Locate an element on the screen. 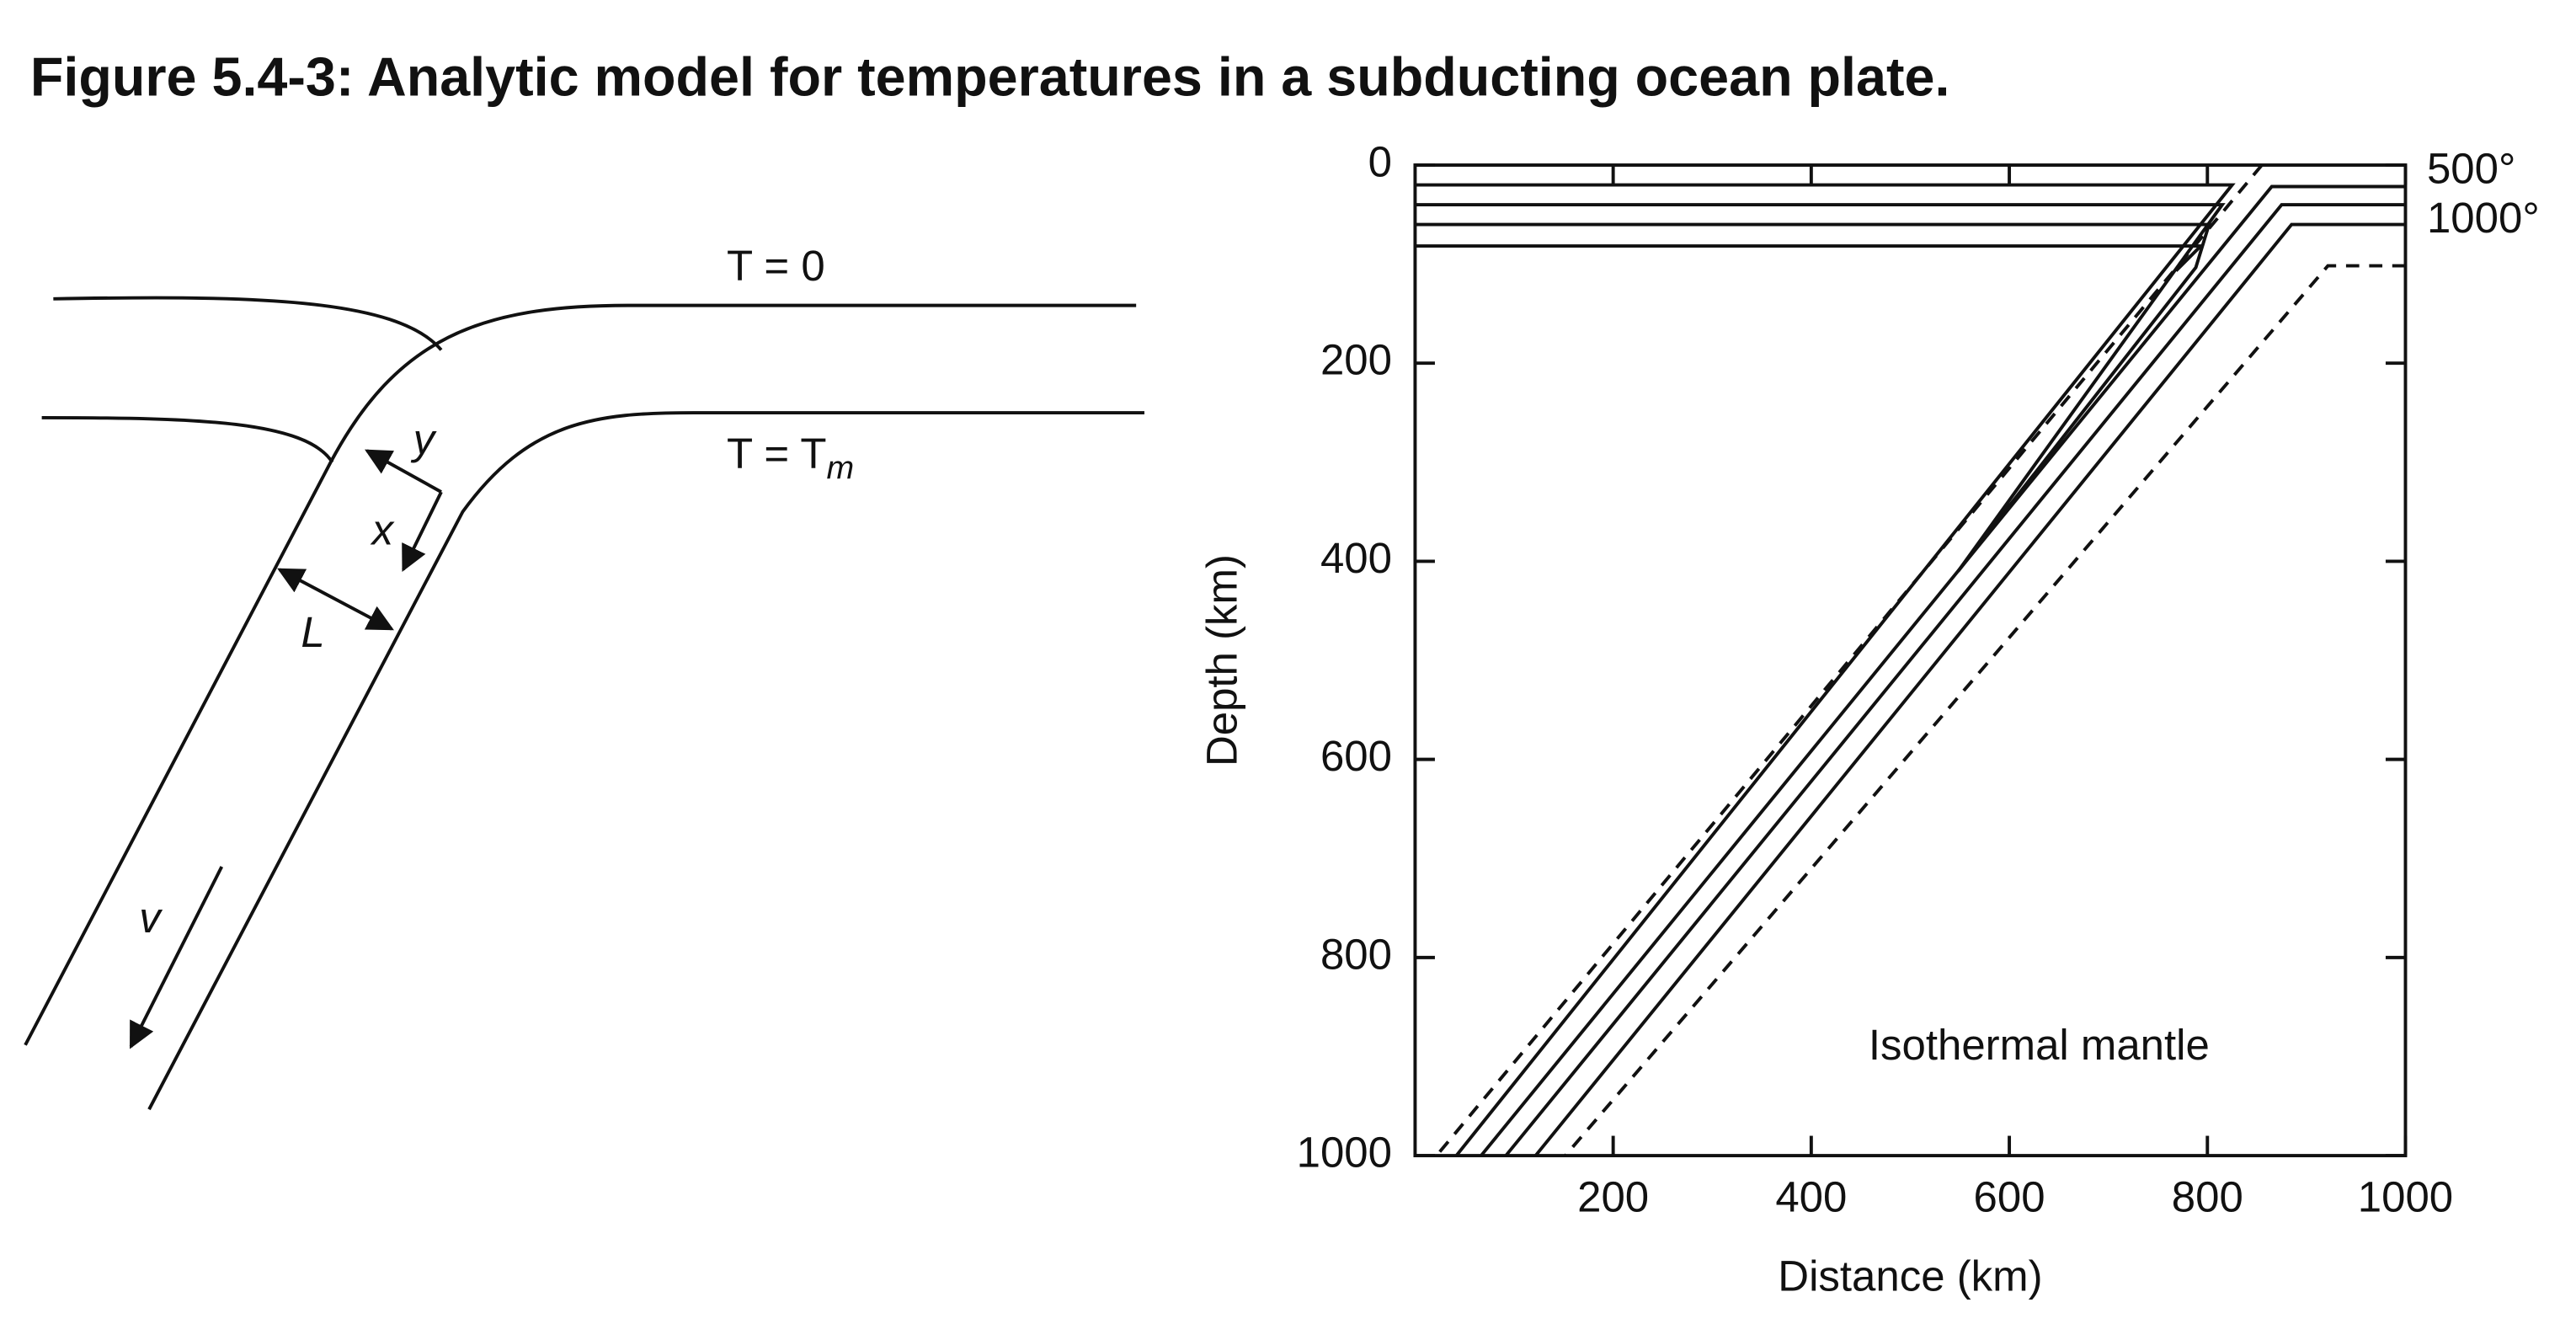 This screenshot has height=1324, width=2576. annotation: 1000° is located at coordinates (2483, 218).